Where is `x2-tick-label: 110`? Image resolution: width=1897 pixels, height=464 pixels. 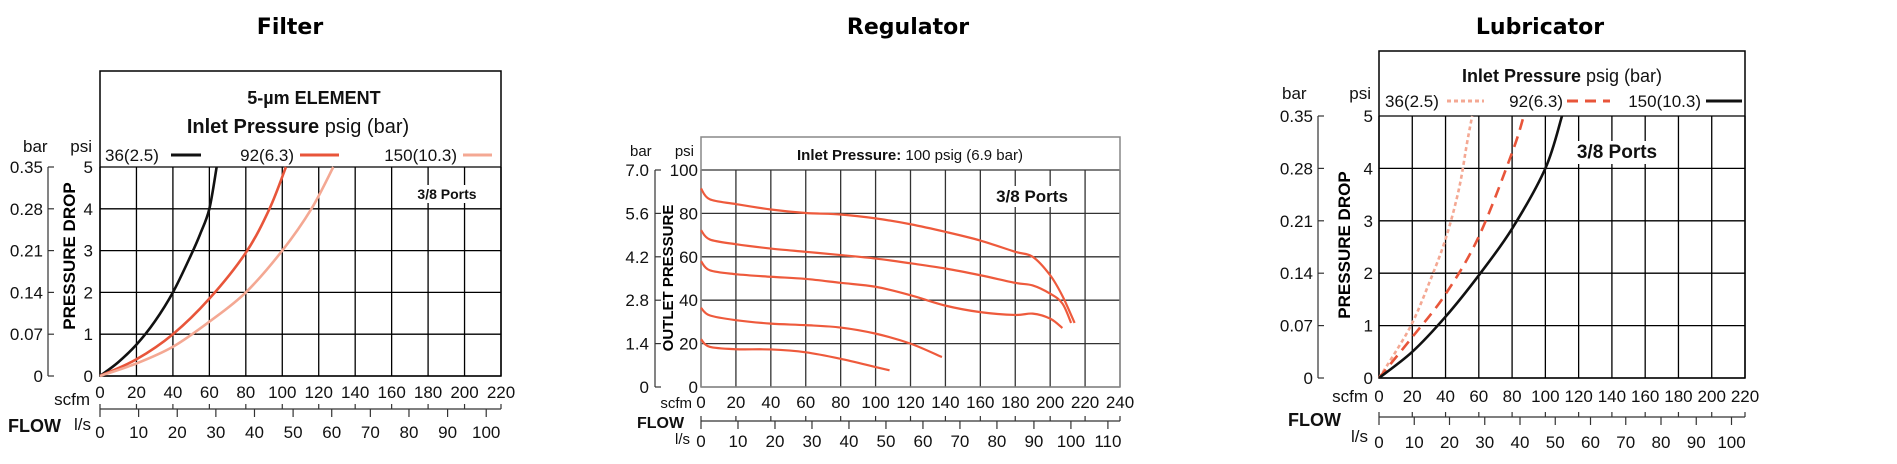
x2-tick-label: 110 is located at coordinates (1107, 441).